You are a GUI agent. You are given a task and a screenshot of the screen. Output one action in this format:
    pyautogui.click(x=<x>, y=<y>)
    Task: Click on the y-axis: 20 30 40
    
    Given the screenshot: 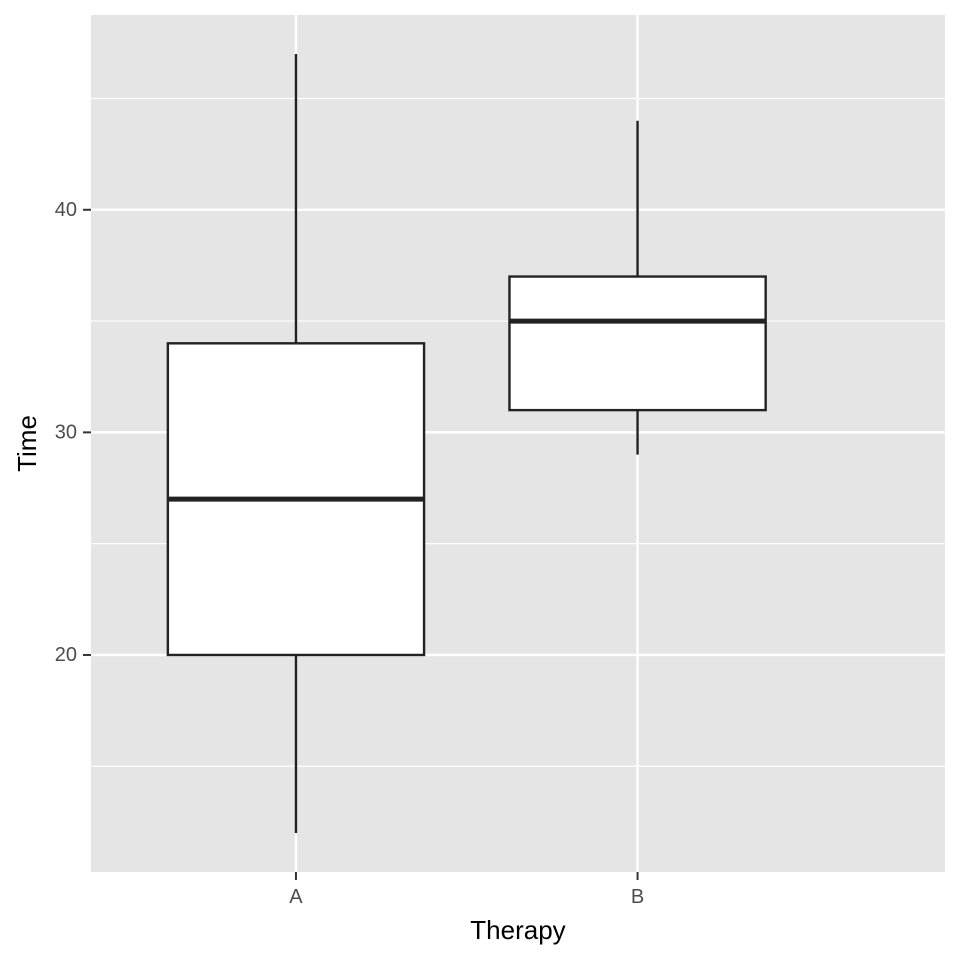 What is the action you would take?
    pyautogui.click(x=73, y=432)
    